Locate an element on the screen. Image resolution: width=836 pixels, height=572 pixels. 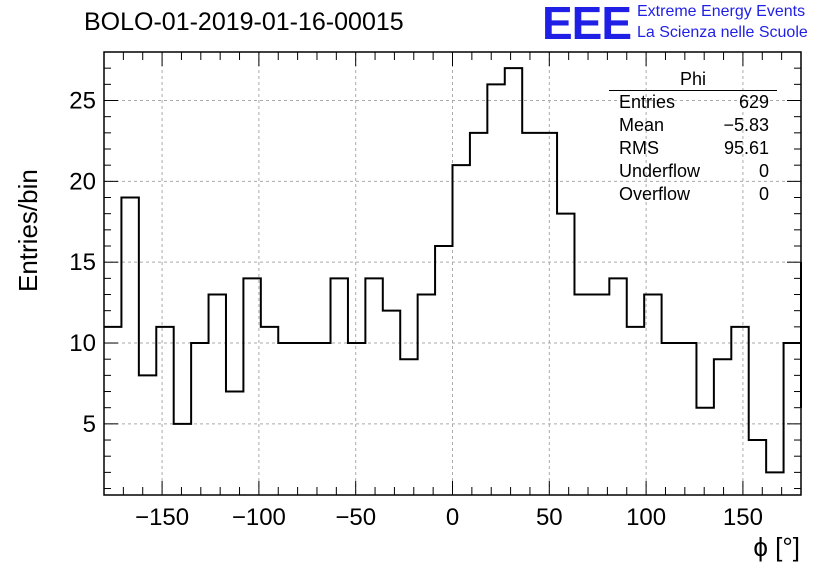
x-axis-label: ϕ [°] is located at coordinates (776, 547).